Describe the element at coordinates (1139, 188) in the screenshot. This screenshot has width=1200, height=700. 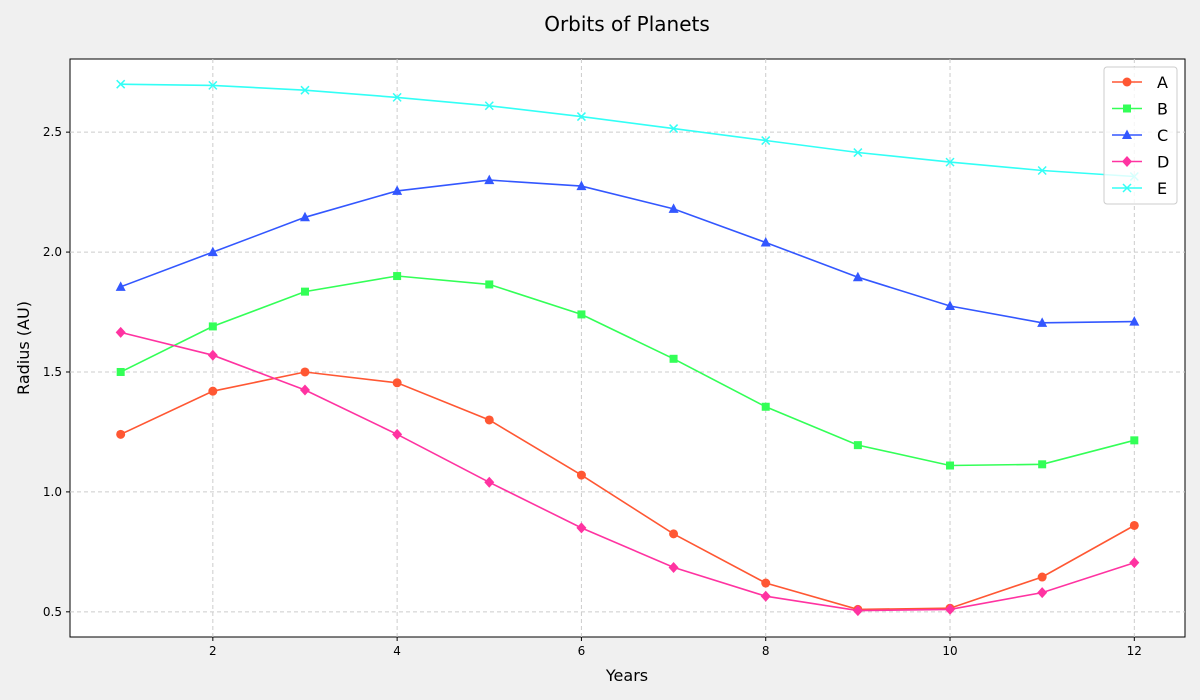
I see `legend-item-E: E` at that location.